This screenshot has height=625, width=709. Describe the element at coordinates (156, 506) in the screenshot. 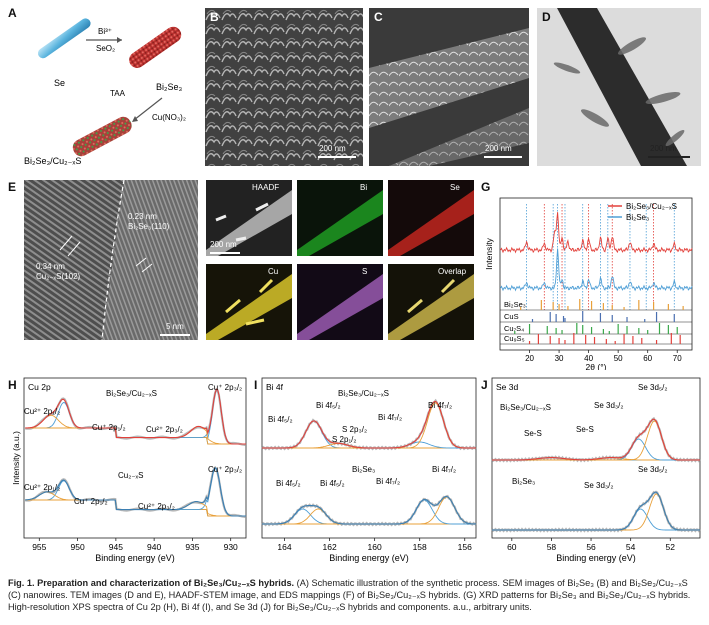

I see `xps-peak-label: Cu²⁺ 2p₃/₂` at that location.